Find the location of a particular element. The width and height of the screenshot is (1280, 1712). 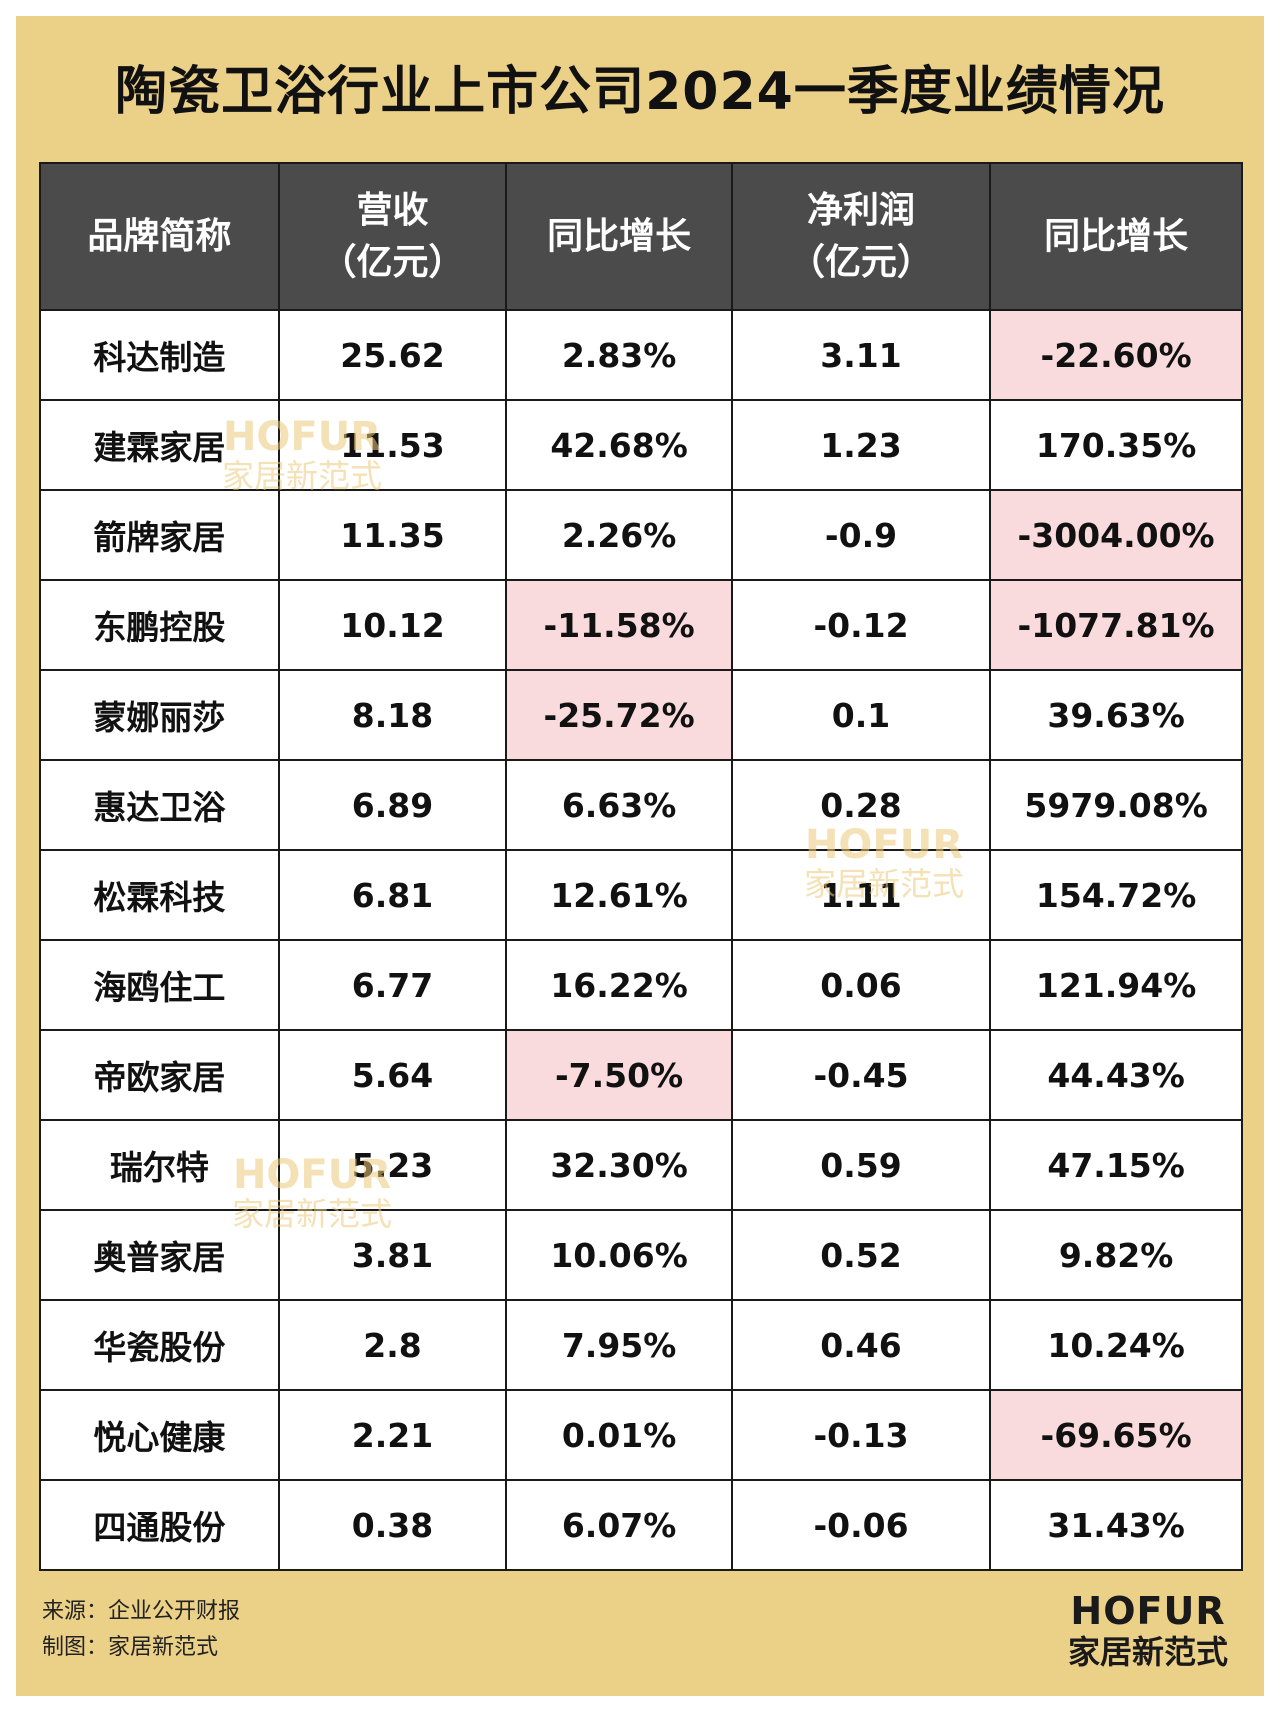

column-header-line: 营收 is located at coordinates (392, 210).